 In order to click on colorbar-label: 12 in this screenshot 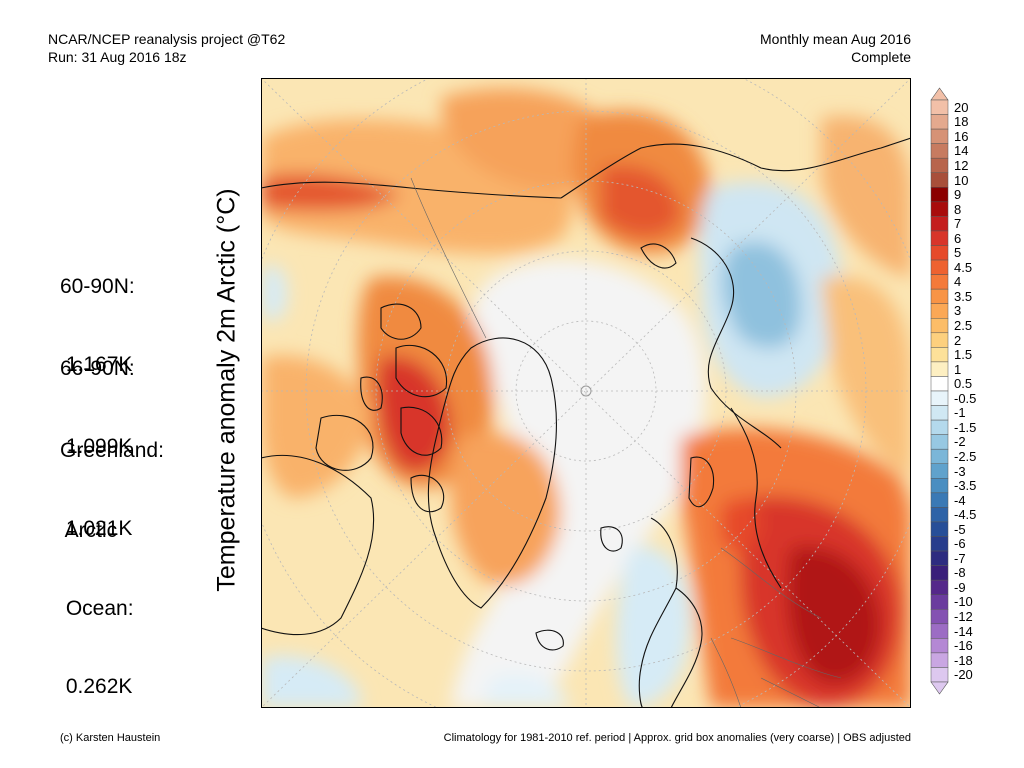, I will do `click(961, 165)`.